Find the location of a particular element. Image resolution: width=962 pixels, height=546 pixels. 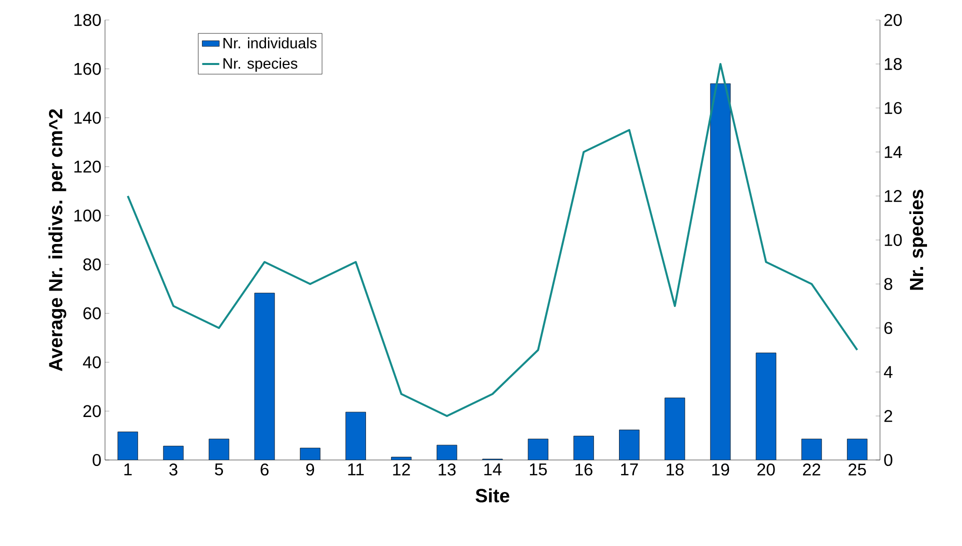

y-tick-label: 0 is located at coordinates (96, 460).